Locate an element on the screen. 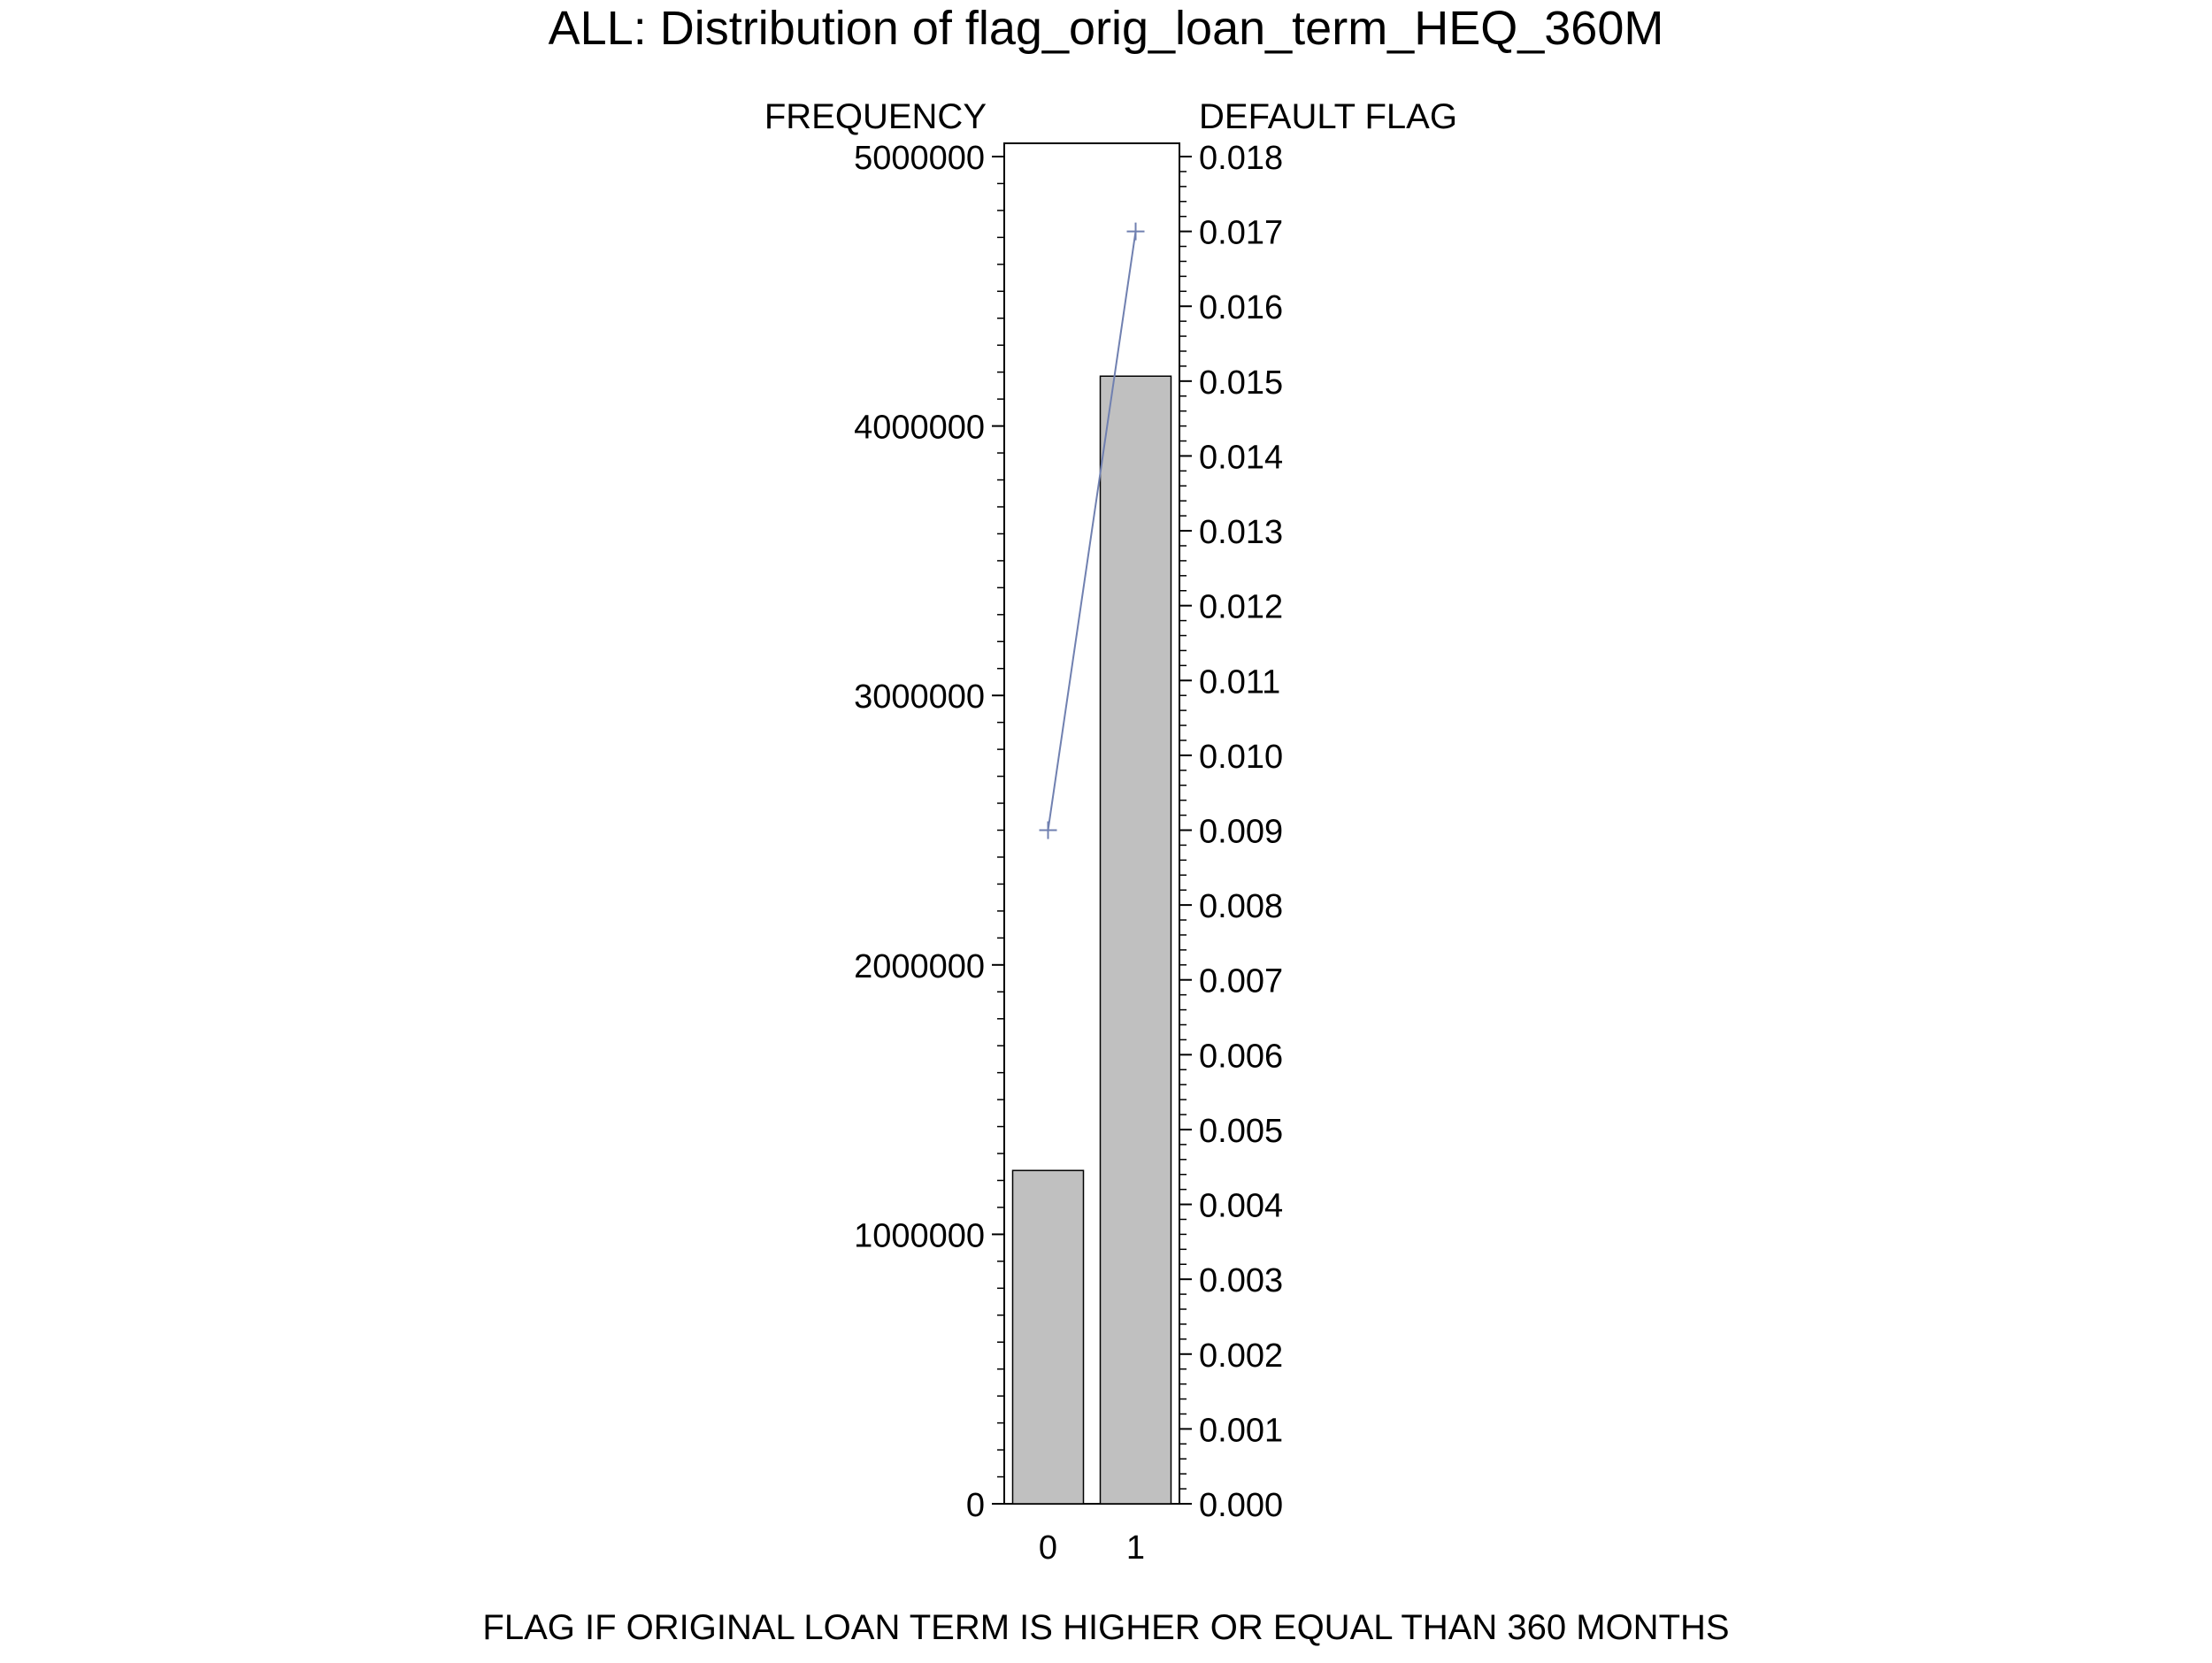 The width and height of the screenshot is (2212, 1663). y-axis-left-tick-label: 1000000 is located at coordinates (920, 1236).